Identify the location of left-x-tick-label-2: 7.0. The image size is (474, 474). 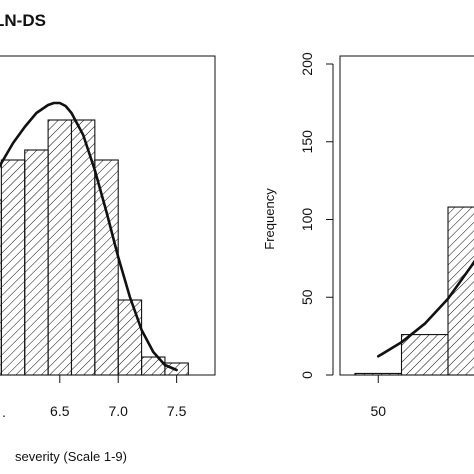
(118, 411).